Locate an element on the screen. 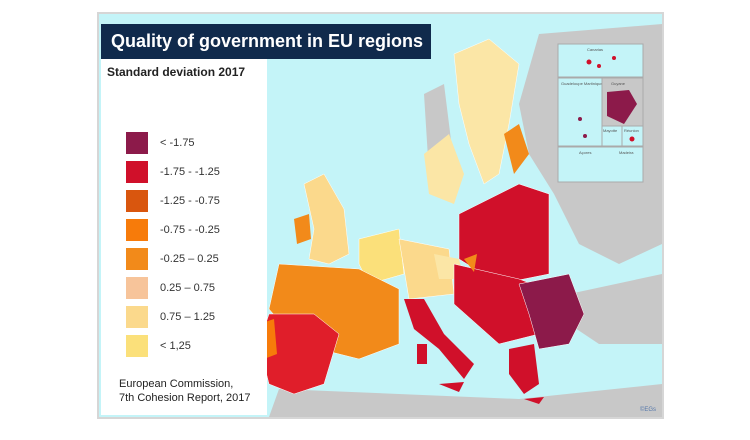 This screenshot has width=750, height=440. source-line: European Commission, is located at coordinates (176, 384).